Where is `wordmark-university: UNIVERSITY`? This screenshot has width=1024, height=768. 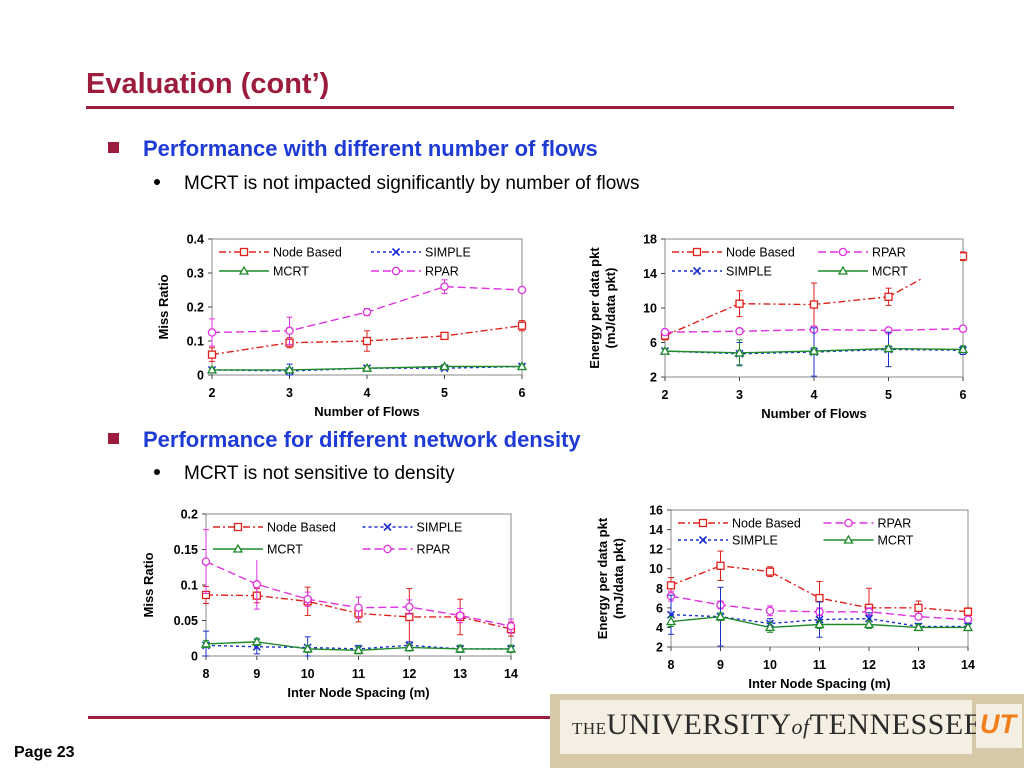
wordmark-university: UNIVERSITY is located at coordinates (699, 724).